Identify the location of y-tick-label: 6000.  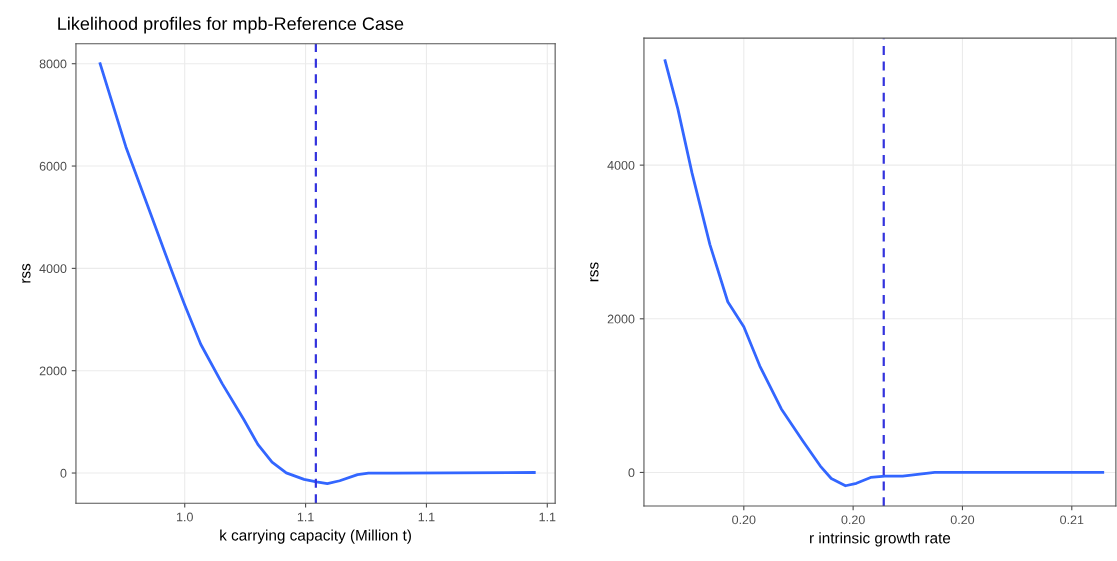
(53, 166).